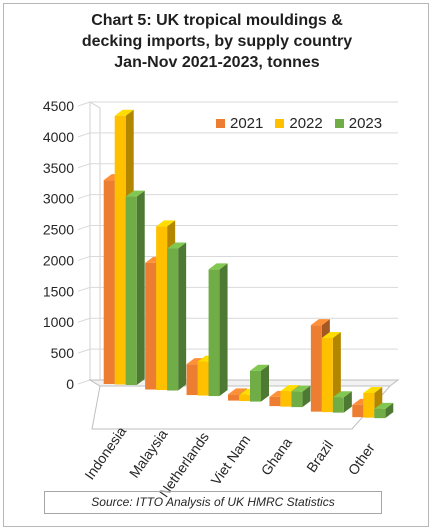 The width and height of the screenshot is (434, 531). I want to click on x-tick-label: Viet Nam, so click(230, 460).